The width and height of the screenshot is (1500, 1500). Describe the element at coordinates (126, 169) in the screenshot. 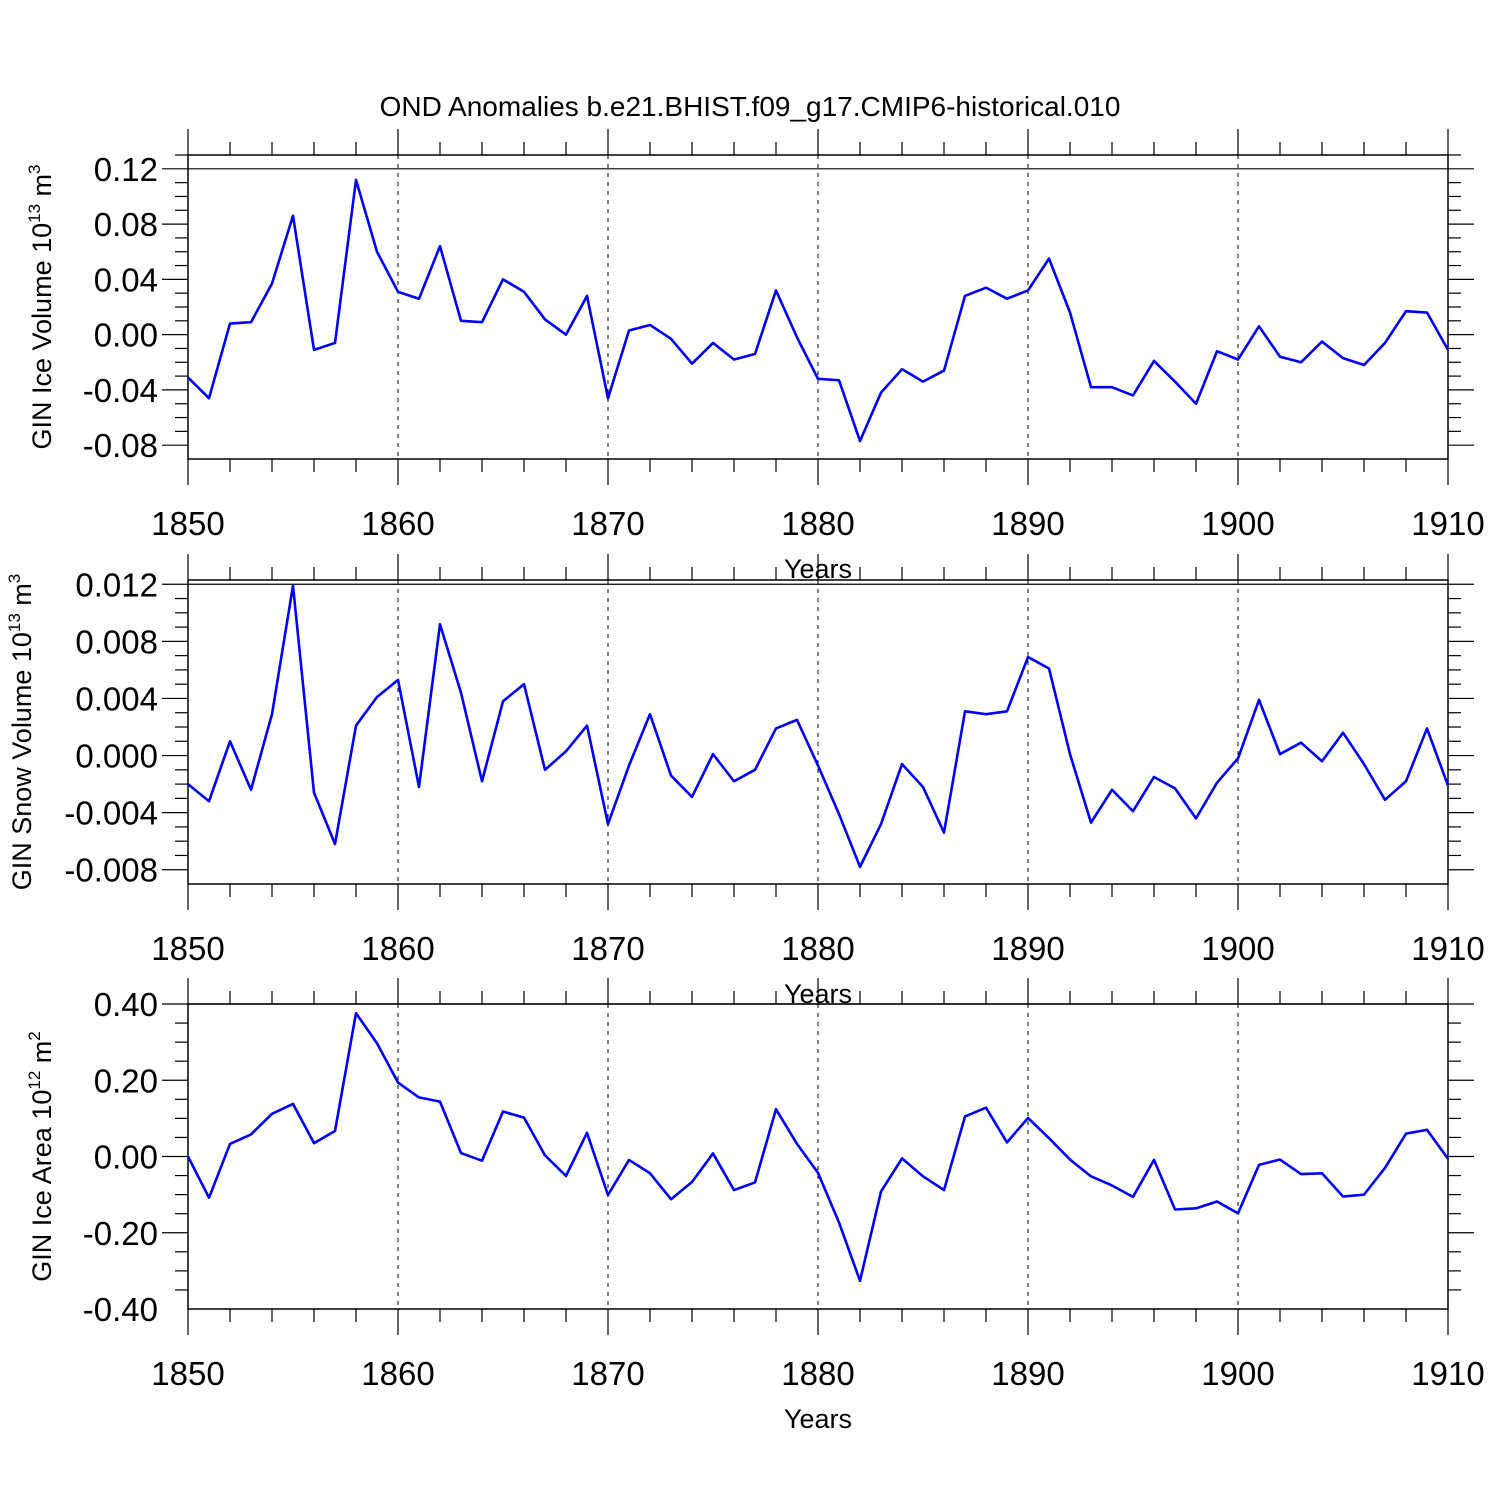

I see `y-tick-label: 0.12` at that location.